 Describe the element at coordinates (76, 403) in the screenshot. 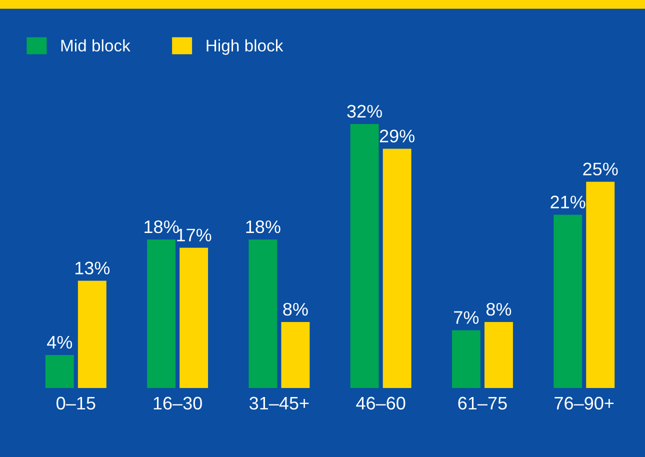

I see `x-tick-label: 0–15` at that location.